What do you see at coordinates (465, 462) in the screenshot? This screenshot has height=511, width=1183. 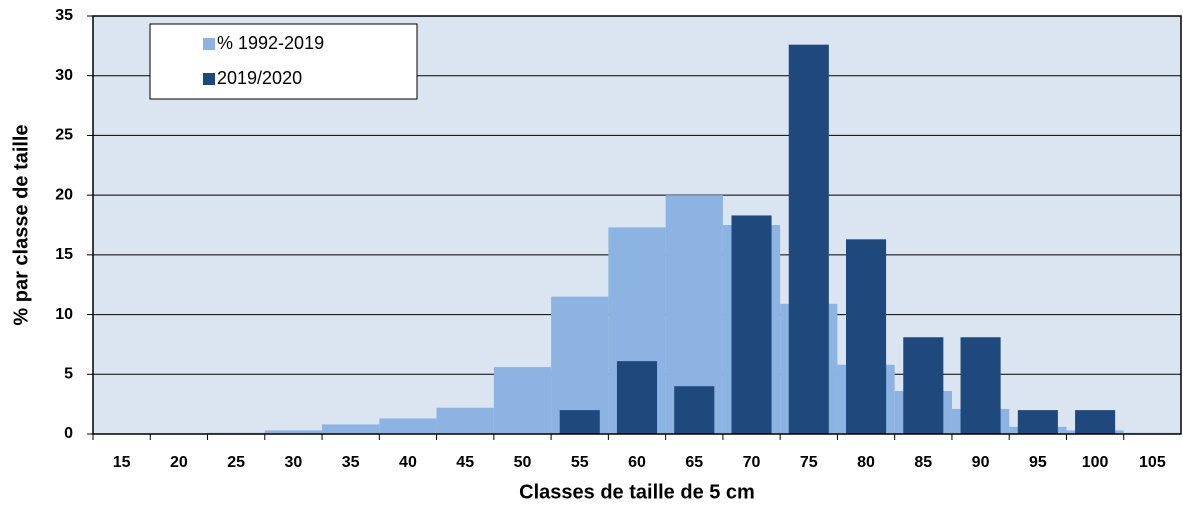 I see `x-tick-label: 45` at bounding box center [465, 462].